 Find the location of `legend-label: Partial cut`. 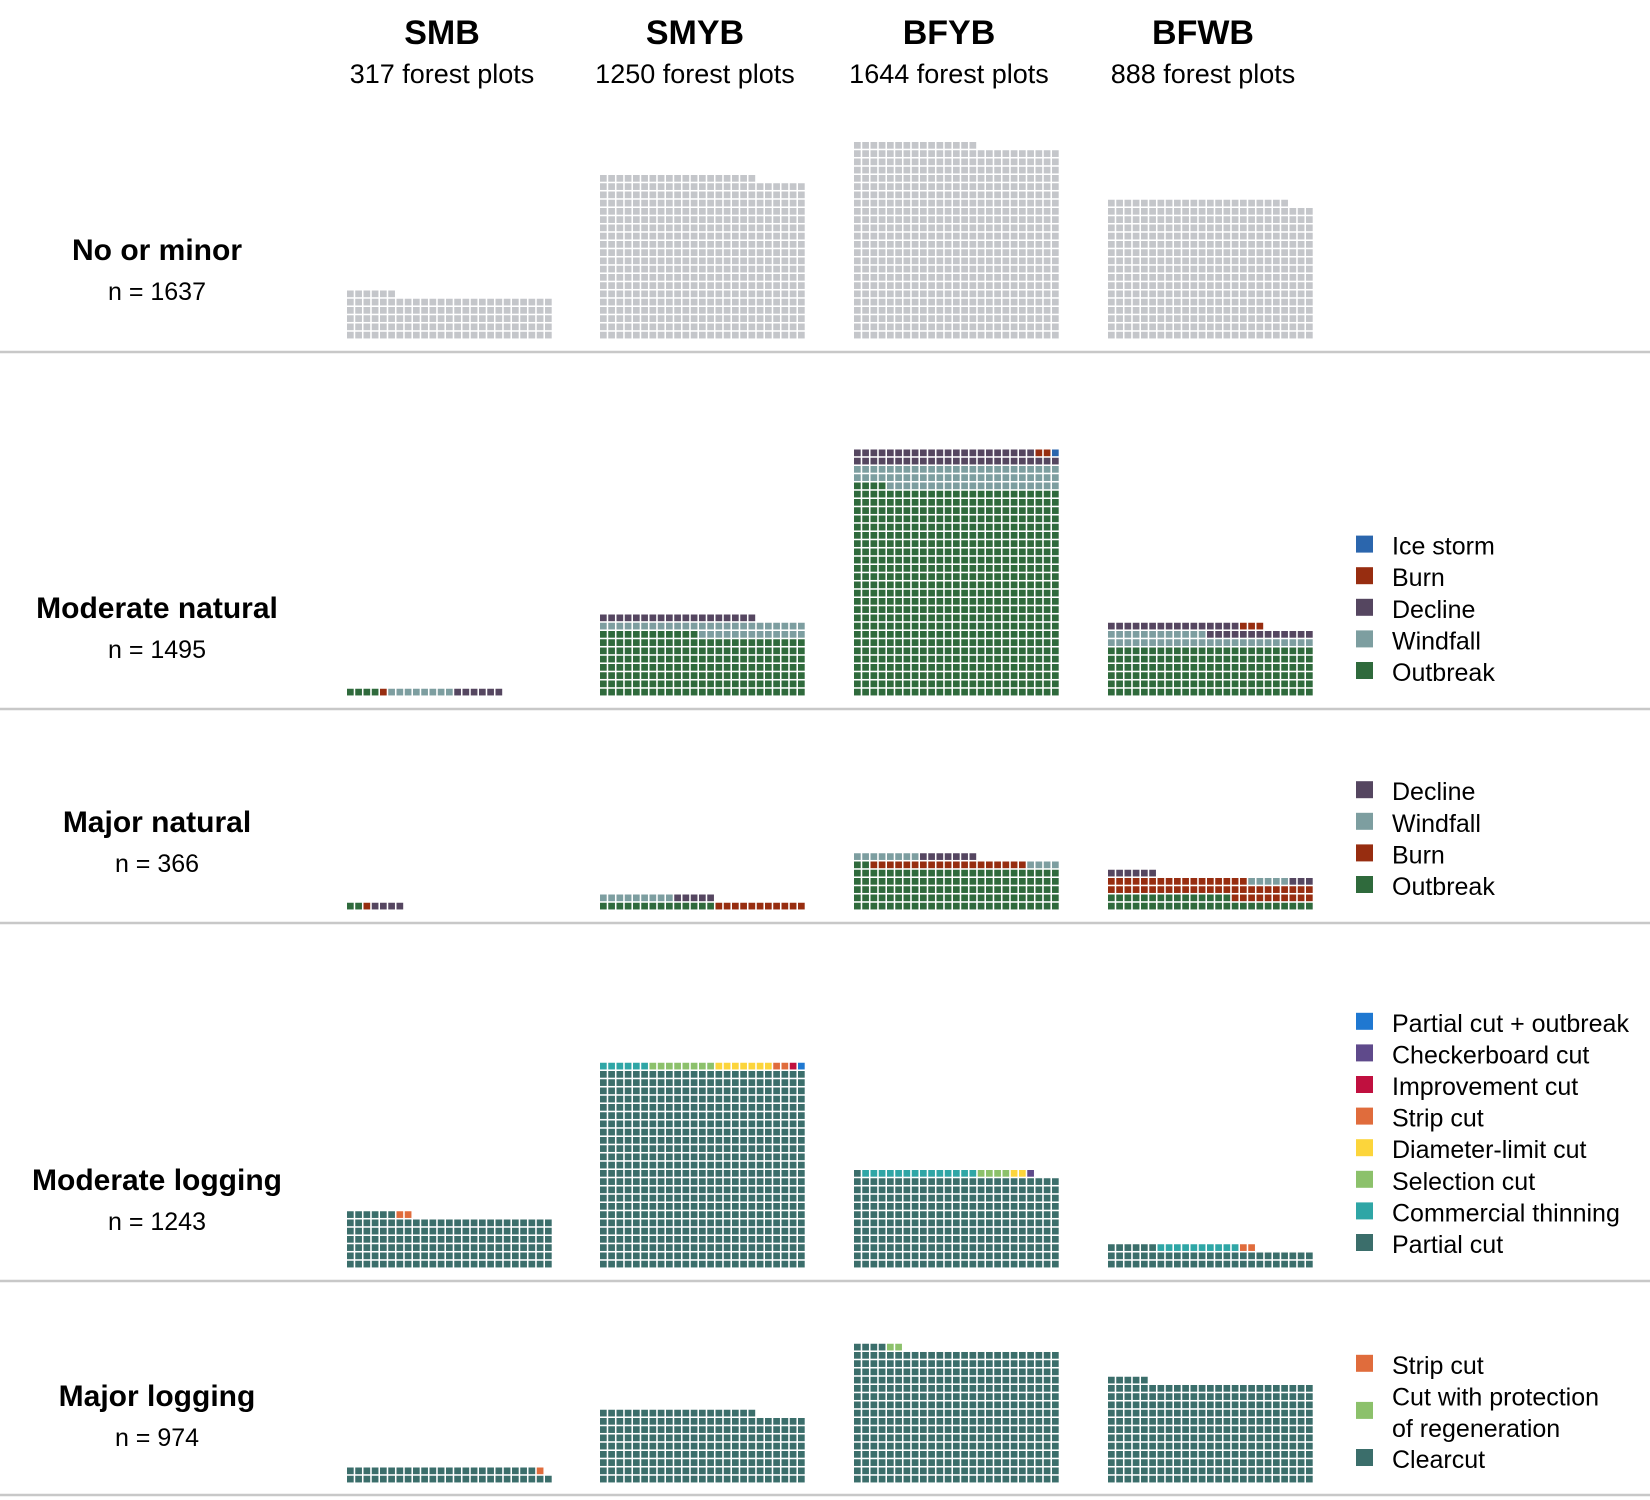

legend-label: Partial cut is located at coordinates (1447, 1245).